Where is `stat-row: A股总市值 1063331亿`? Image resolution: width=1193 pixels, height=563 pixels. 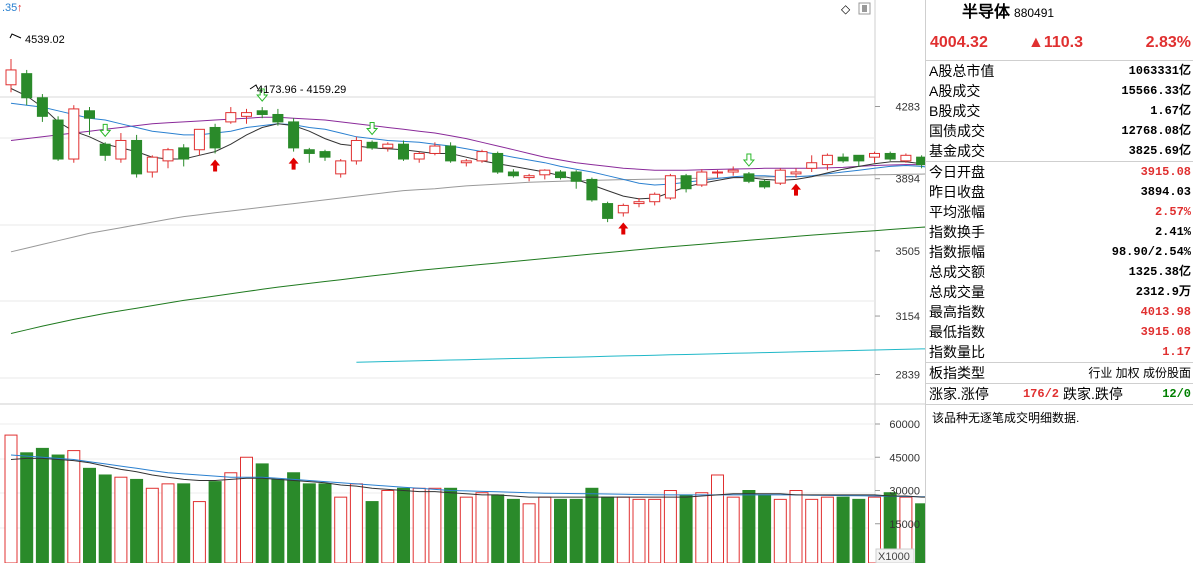
stat-row: A股总市值 1063331亿 is located at coordinates (1059, 71).